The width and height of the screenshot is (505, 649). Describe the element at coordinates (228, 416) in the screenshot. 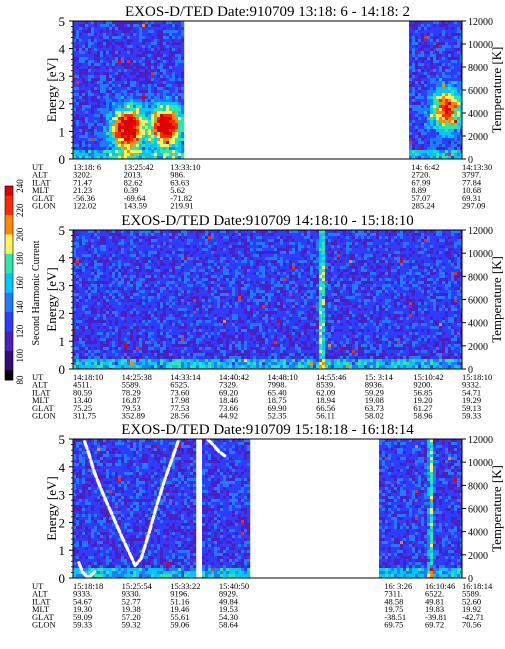

I see `orbit-value: 44.92` at that location.